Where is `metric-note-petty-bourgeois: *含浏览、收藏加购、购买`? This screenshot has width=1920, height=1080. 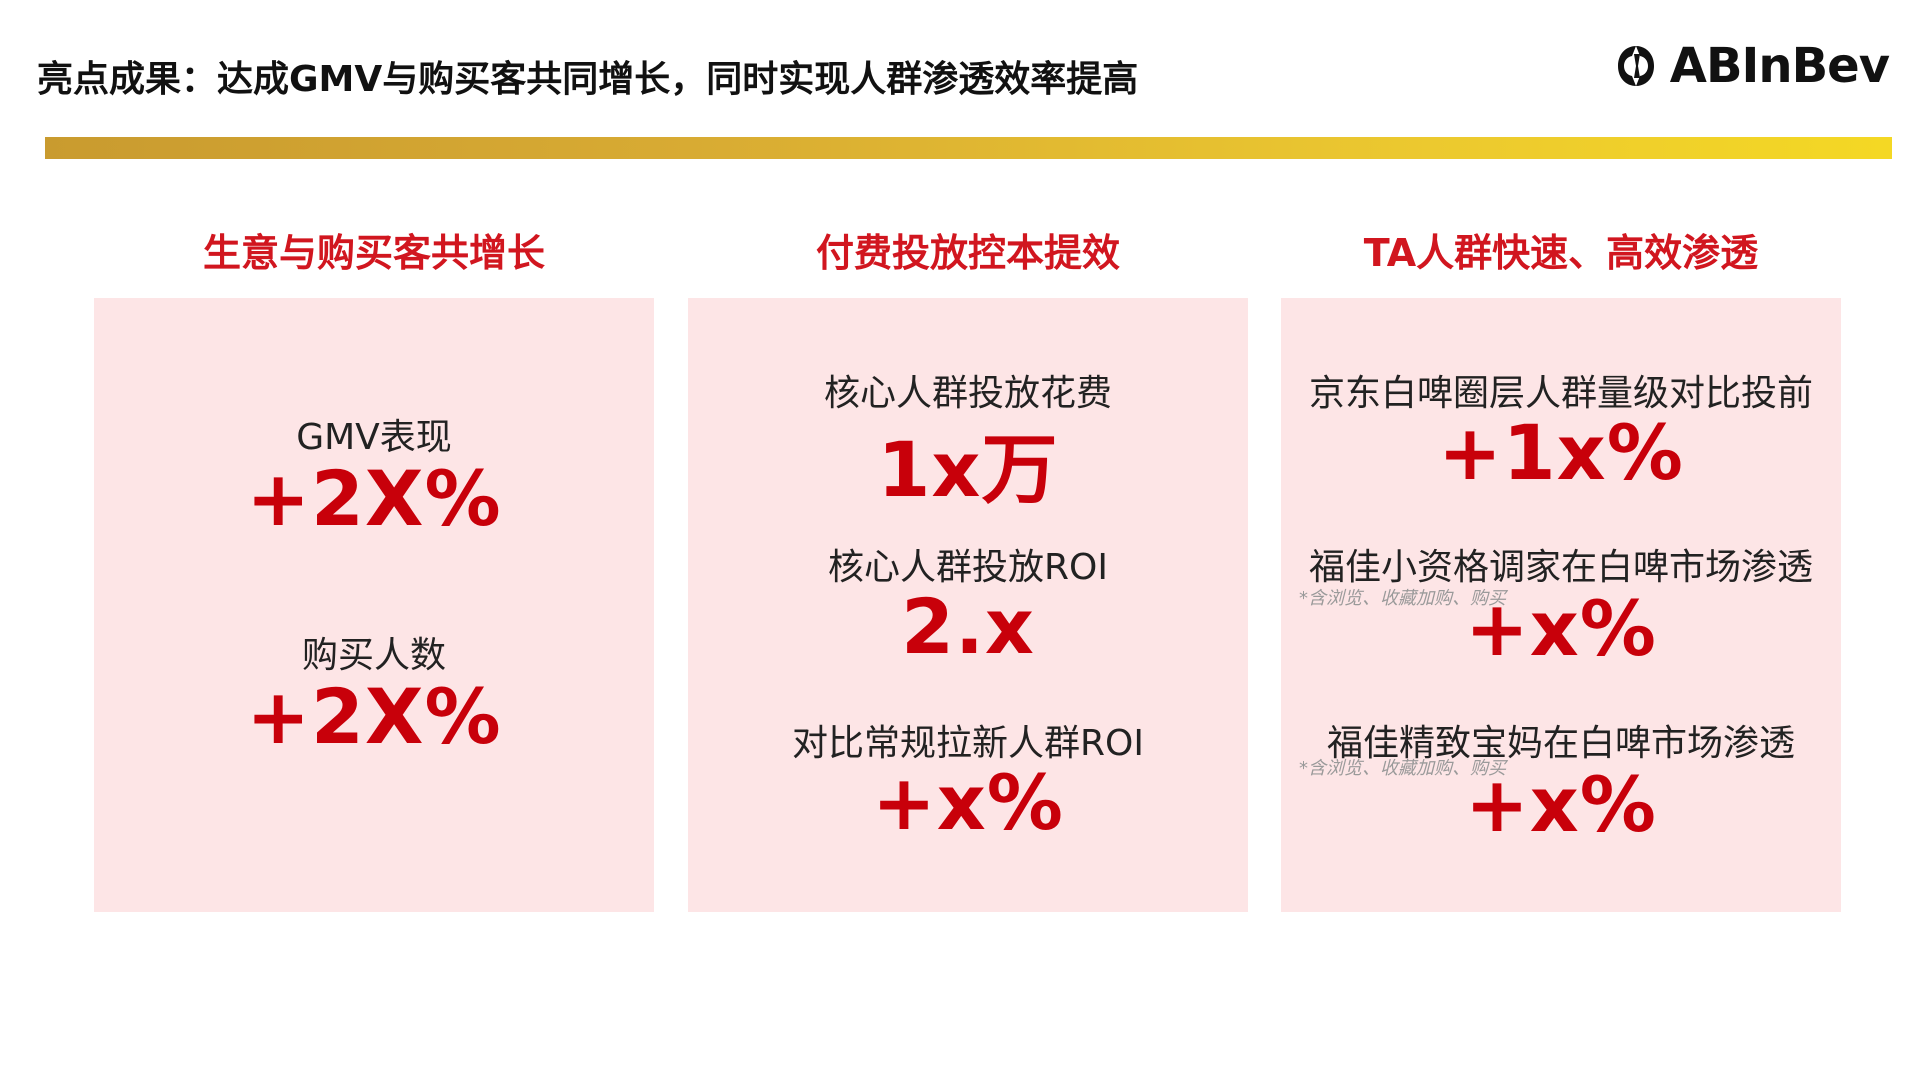
metric-note-petty-bourgeois: *含浏览、收藏加购、购买 is located at coordinates (1402, 598).